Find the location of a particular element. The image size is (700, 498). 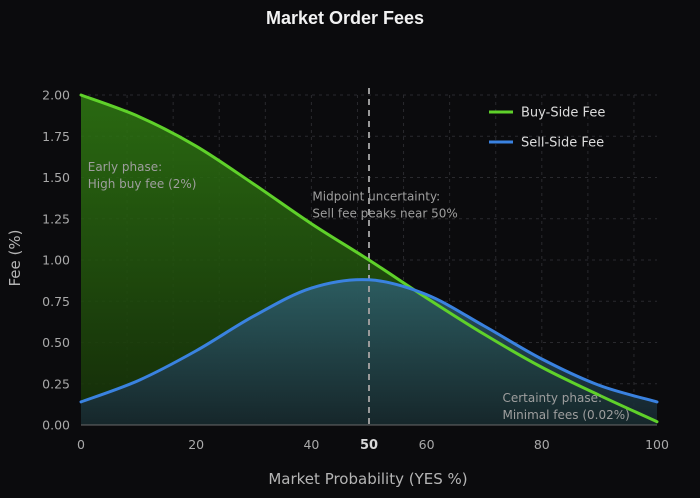

x-tick-label: 60 is located at coordinates (427, 444).